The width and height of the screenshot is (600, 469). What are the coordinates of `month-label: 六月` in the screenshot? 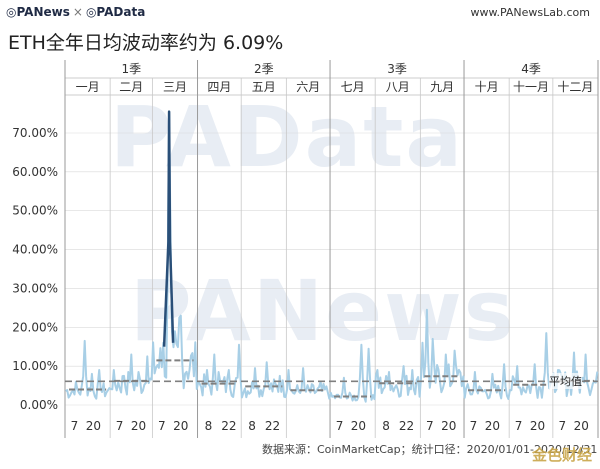 It's located at (308, 87).